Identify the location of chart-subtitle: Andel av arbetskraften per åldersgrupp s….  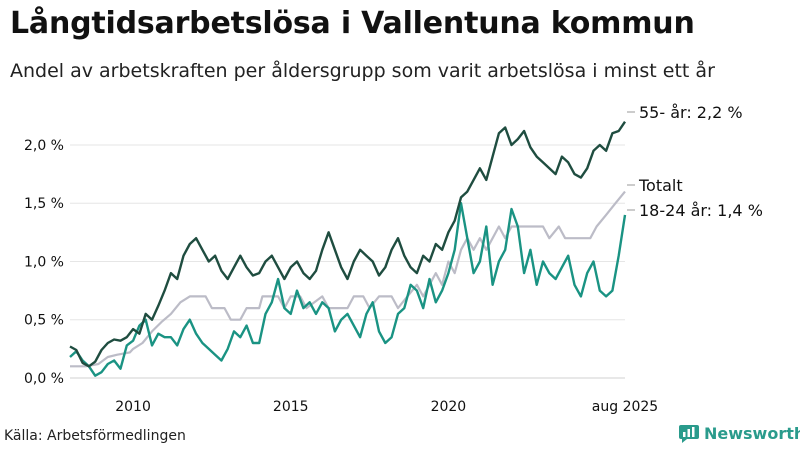
(362, 71).